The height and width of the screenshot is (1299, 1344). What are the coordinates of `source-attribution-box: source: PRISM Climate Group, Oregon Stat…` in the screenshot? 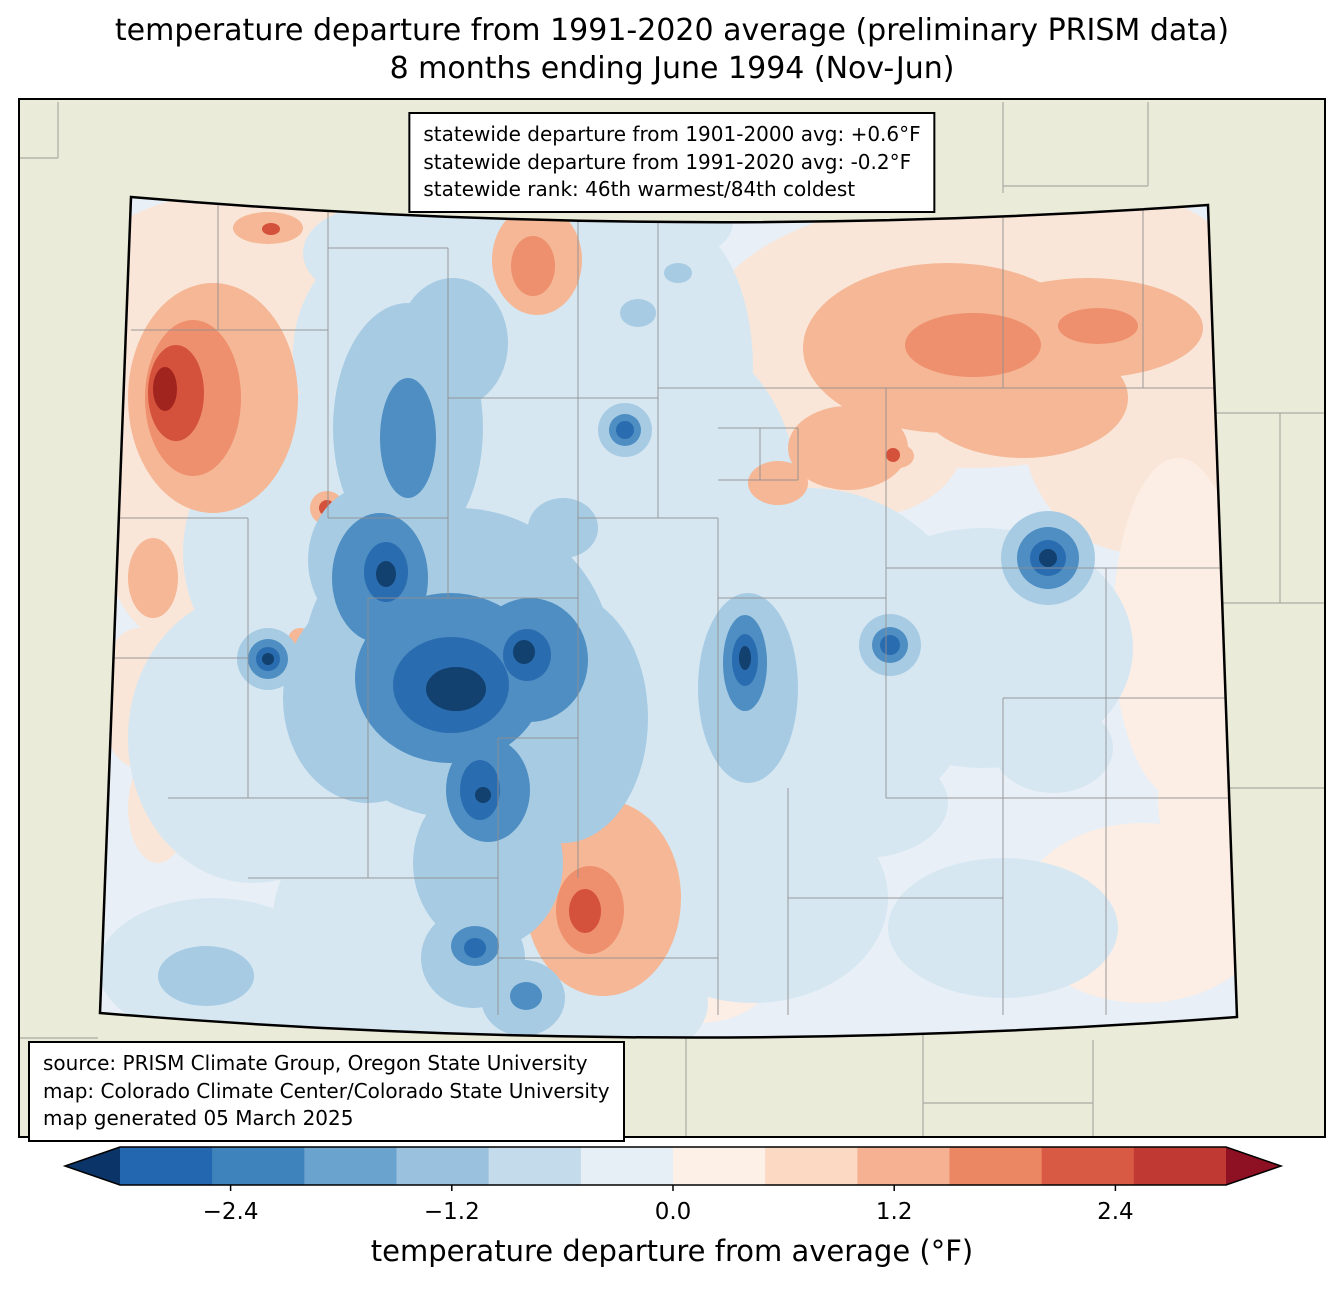 It's located at (326, 1091).